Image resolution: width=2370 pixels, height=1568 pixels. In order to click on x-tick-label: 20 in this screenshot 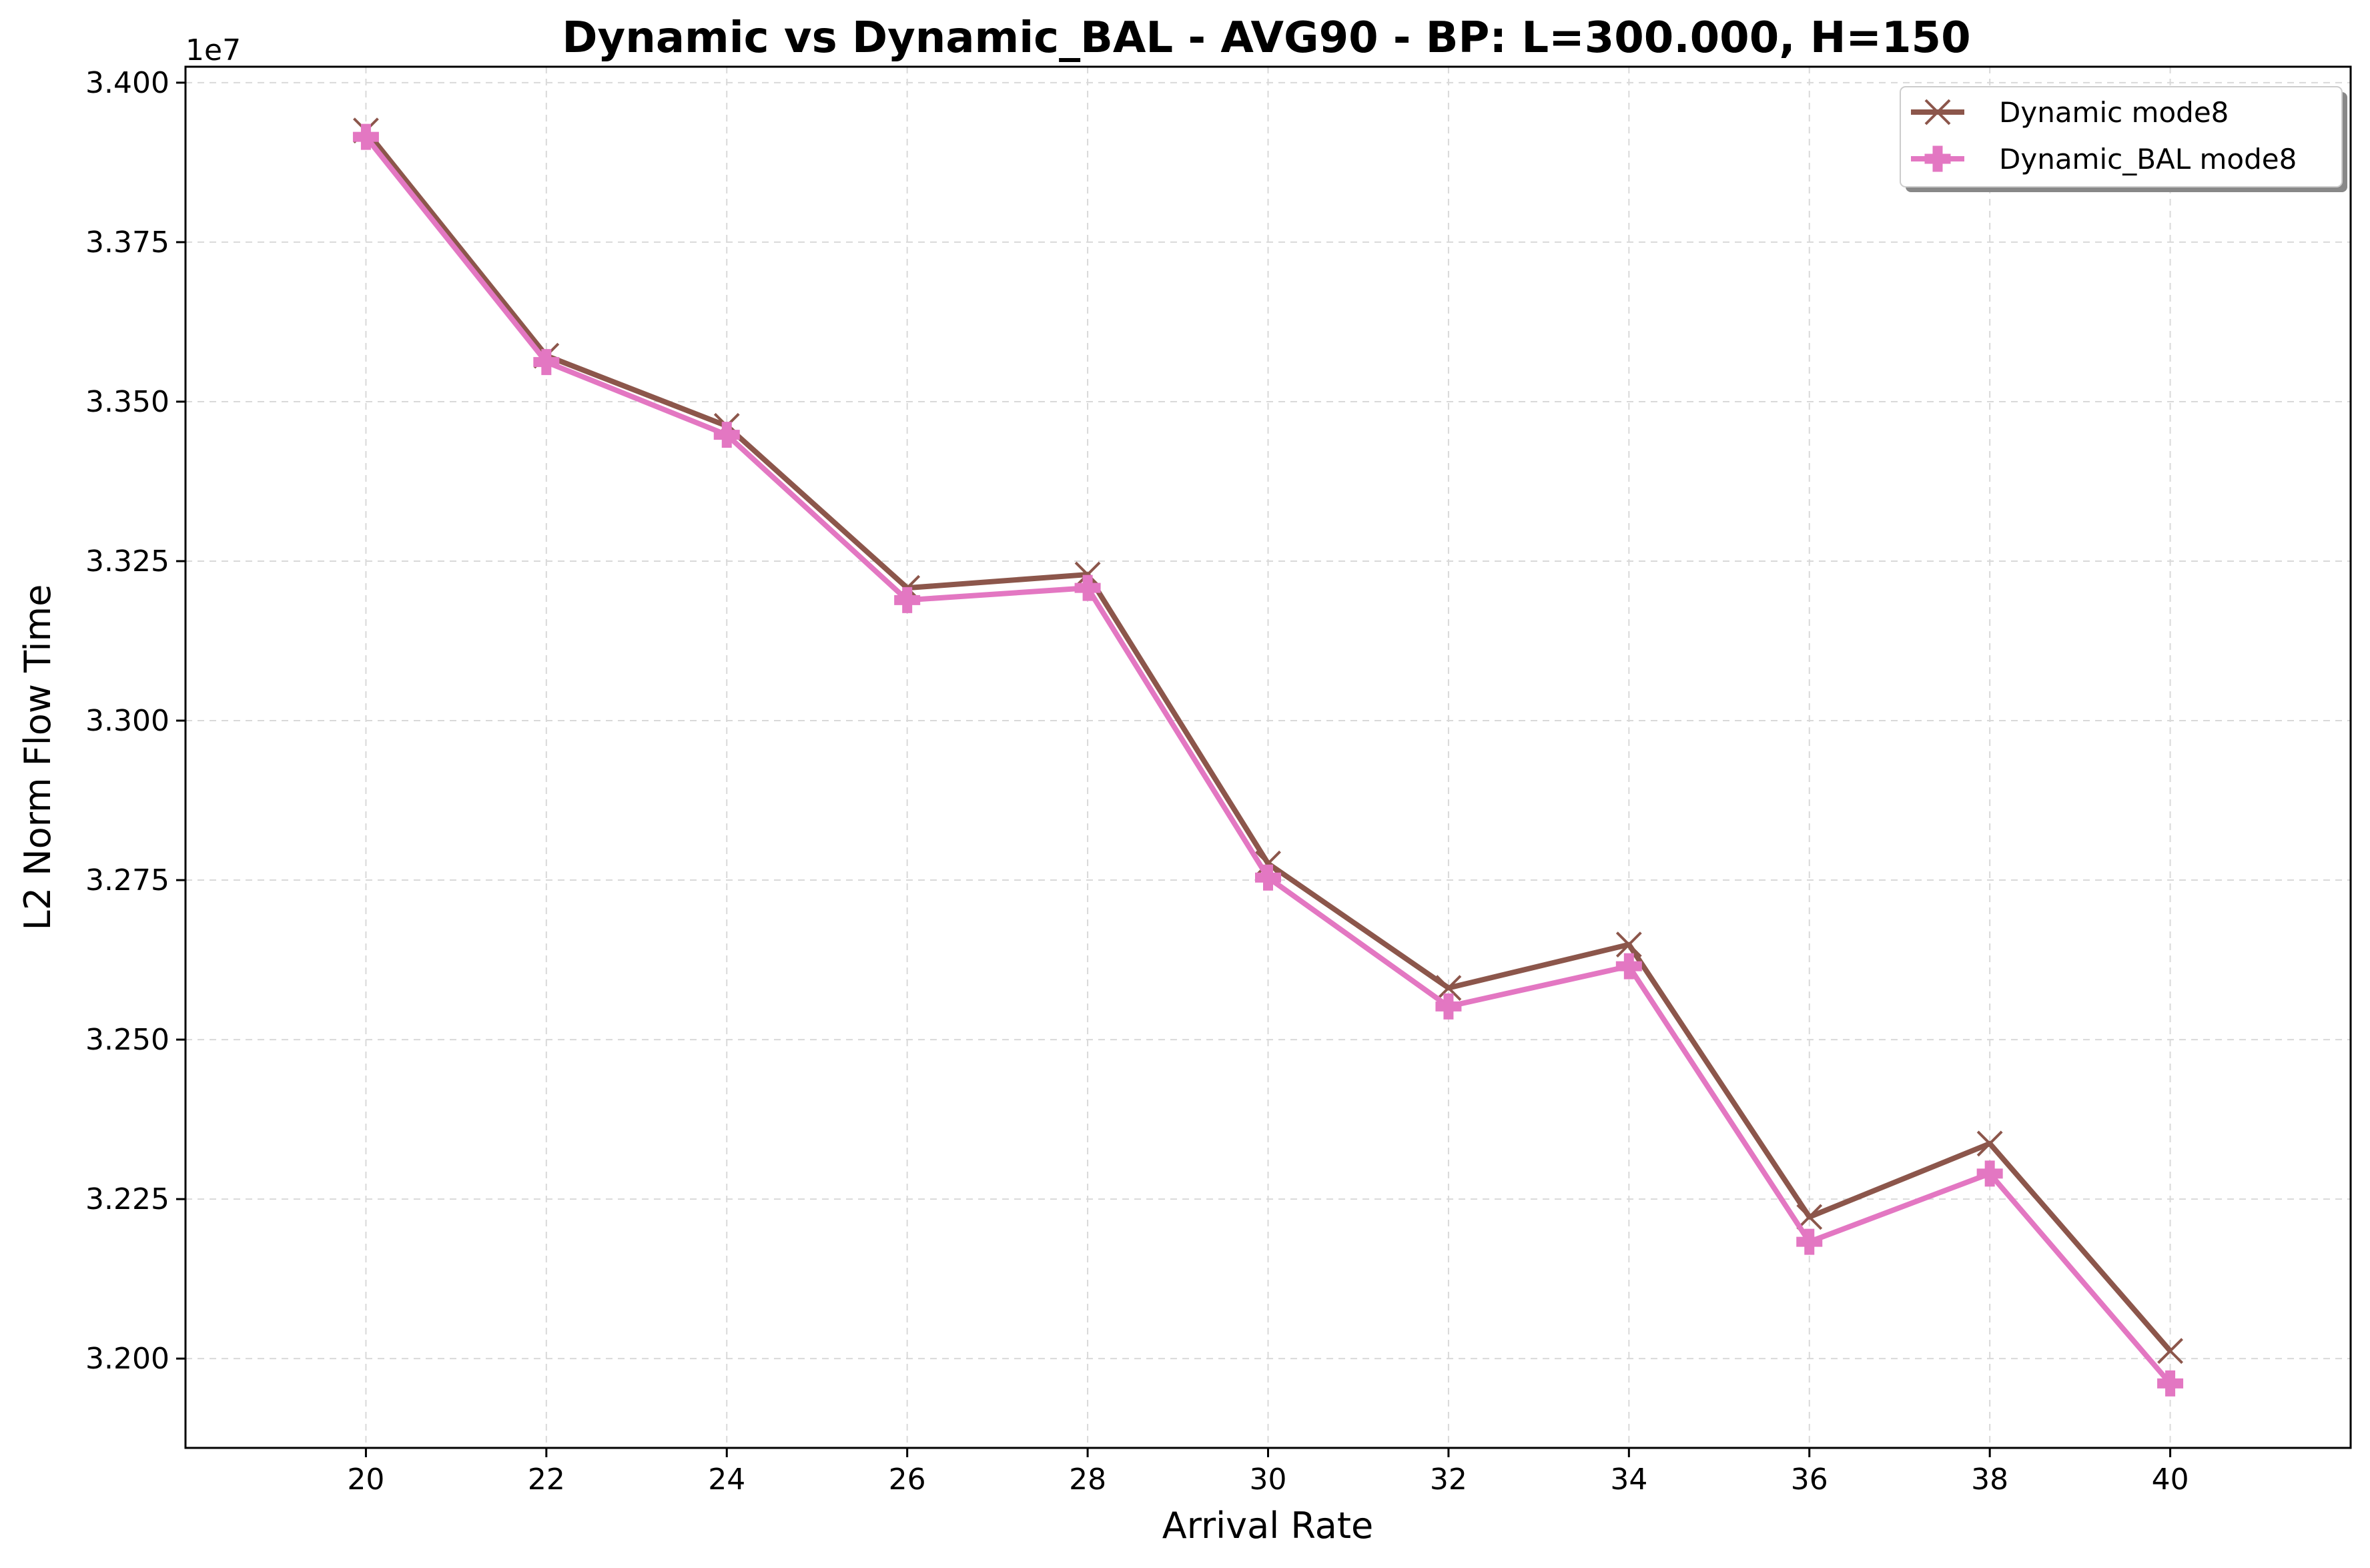, I will do `click(365, 1480)`.